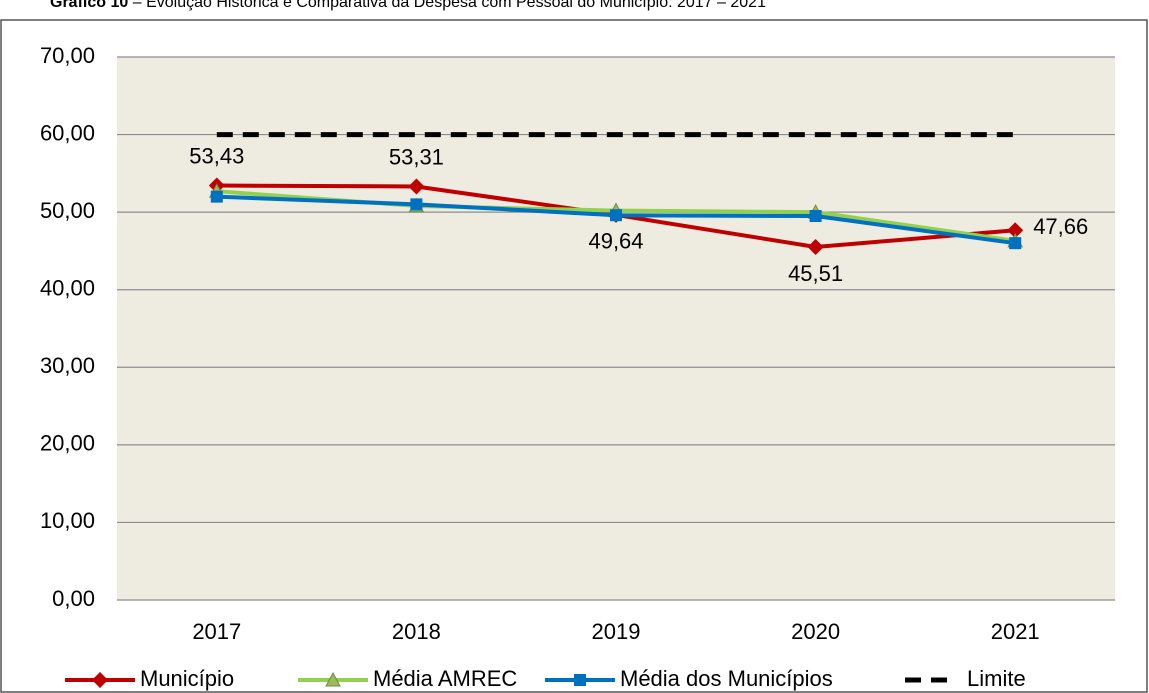 Image resolution: width=1149 pixels, height=693 pixels. Describe the element at coordinates (996, 678) in the screenshot. I see `legend-label: Limite` at that location.